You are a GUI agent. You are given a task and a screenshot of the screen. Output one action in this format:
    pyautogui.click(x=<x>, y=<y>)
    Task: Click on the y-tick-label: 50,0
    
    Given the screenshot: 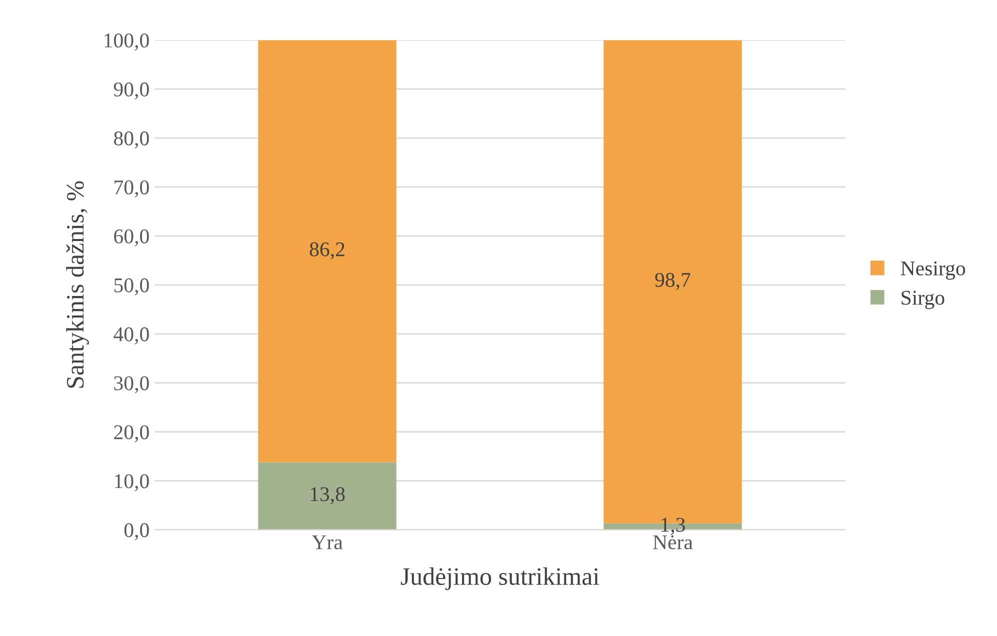 What is the action you would take?
    pyautogui.click(x=131, y=287)
    